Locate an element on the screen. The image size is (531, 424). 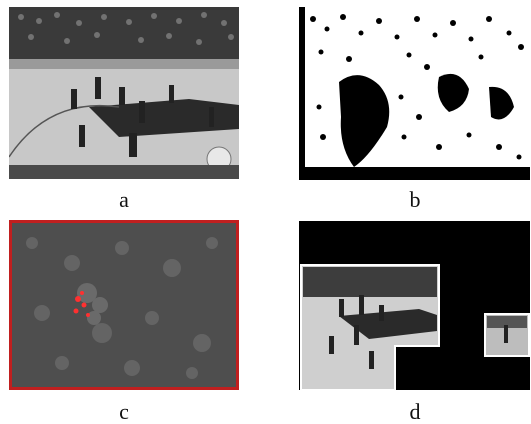
red-highlight-markers is located at coordinates (81, 304).